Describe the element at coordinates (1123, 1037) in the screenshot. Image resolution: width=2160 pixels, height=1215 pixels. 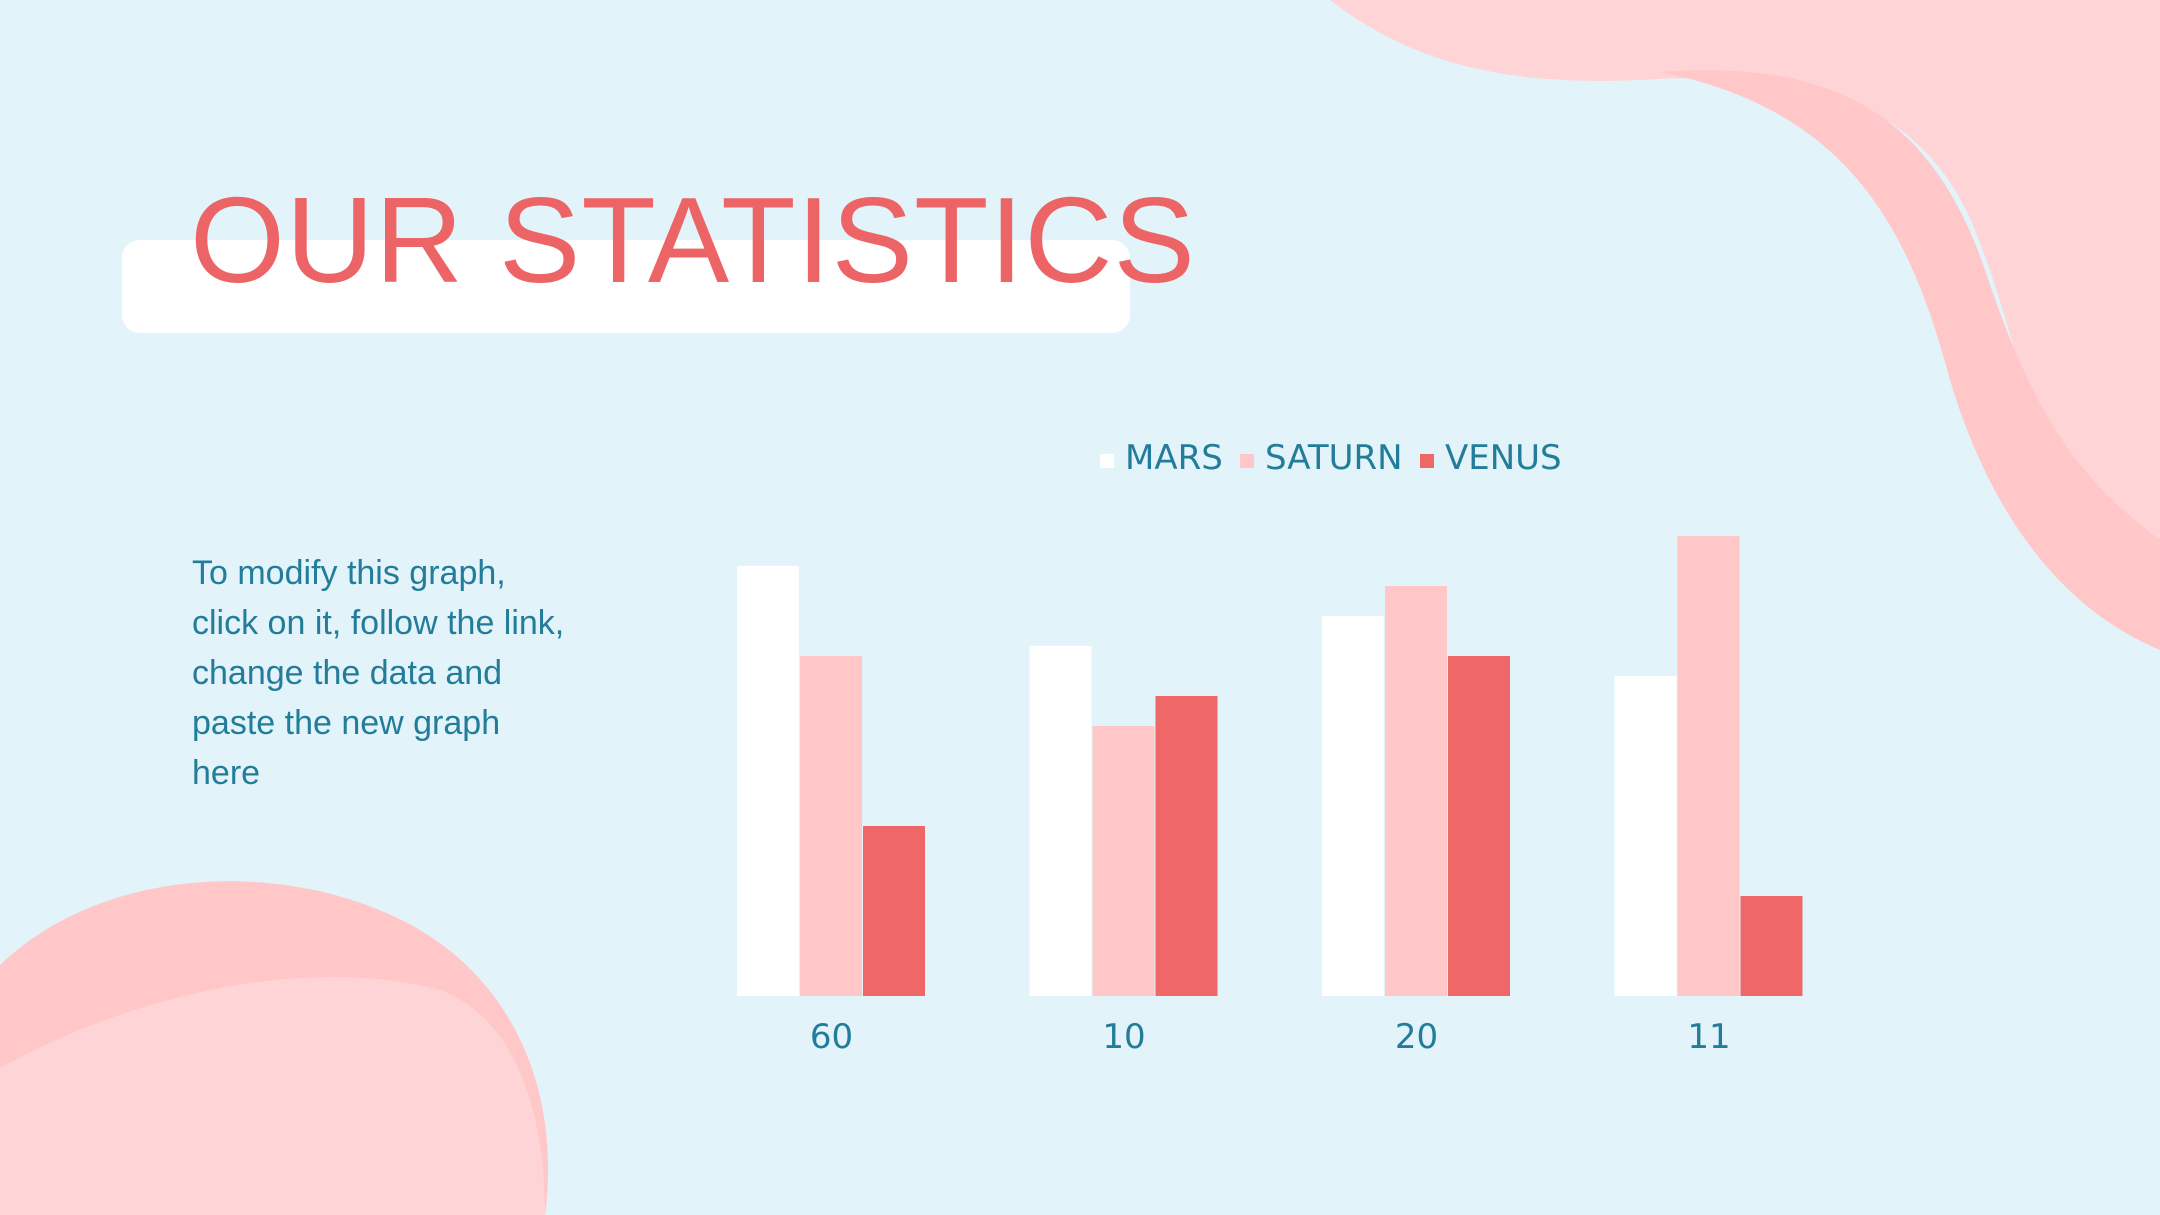
I see `x-tick-label: 10` at that location.